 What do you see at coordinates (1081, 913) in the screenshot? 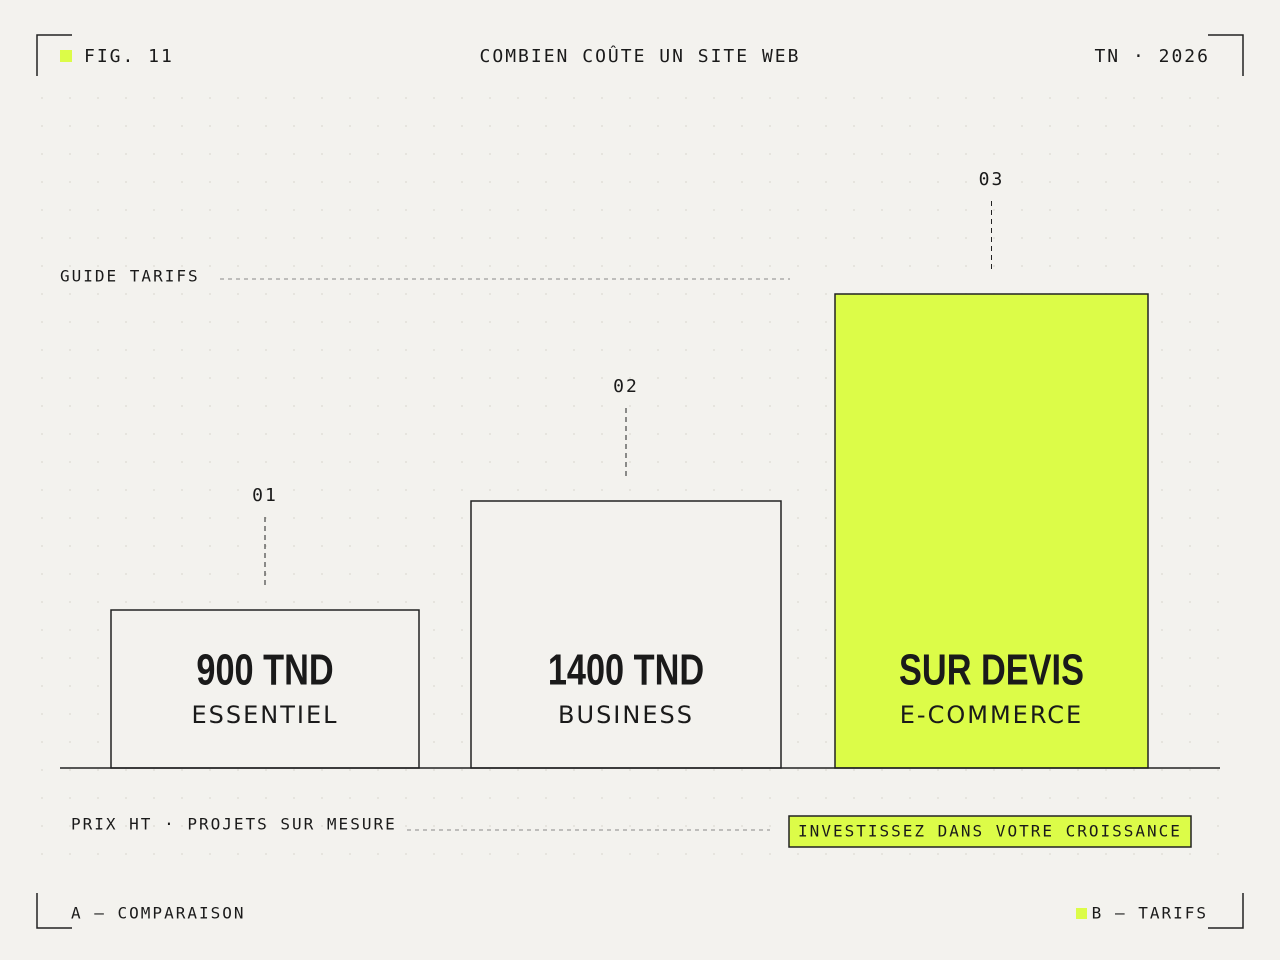
I see `footer-marker` at bounding box center [1081, 913].